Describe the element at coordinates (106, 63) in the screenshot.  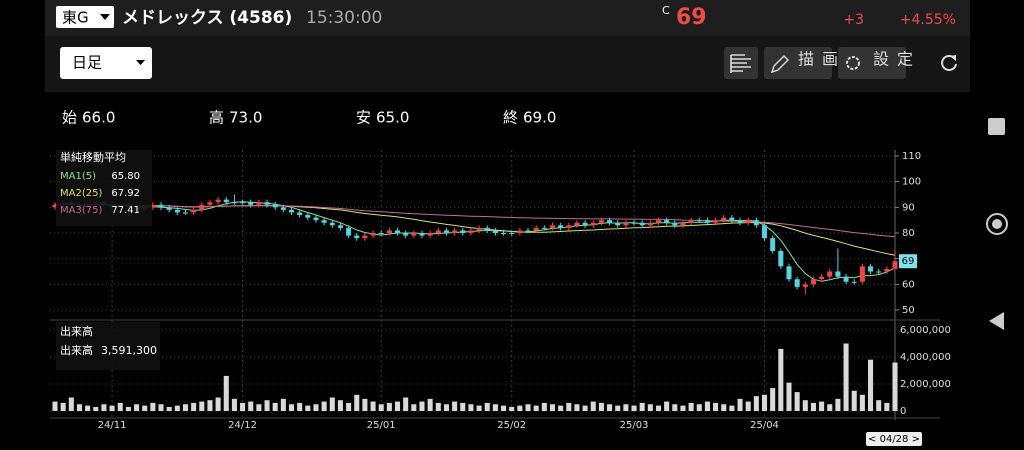
I see `period-select` at that location.